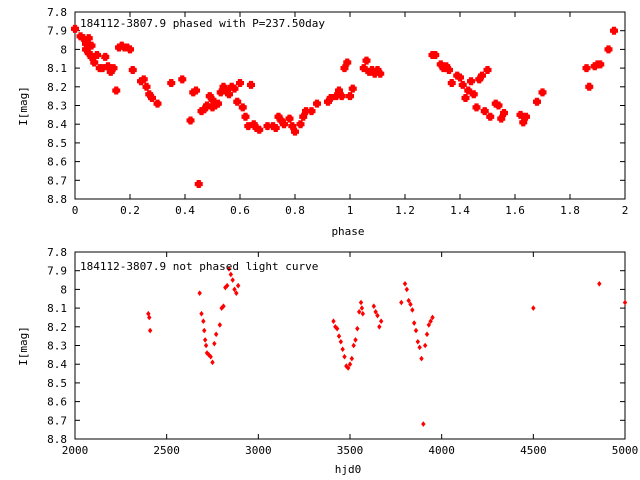 This screenshot has width=640, height=480. I want to click on unphased-y-tick-label: 7.8, so click(57, 252).